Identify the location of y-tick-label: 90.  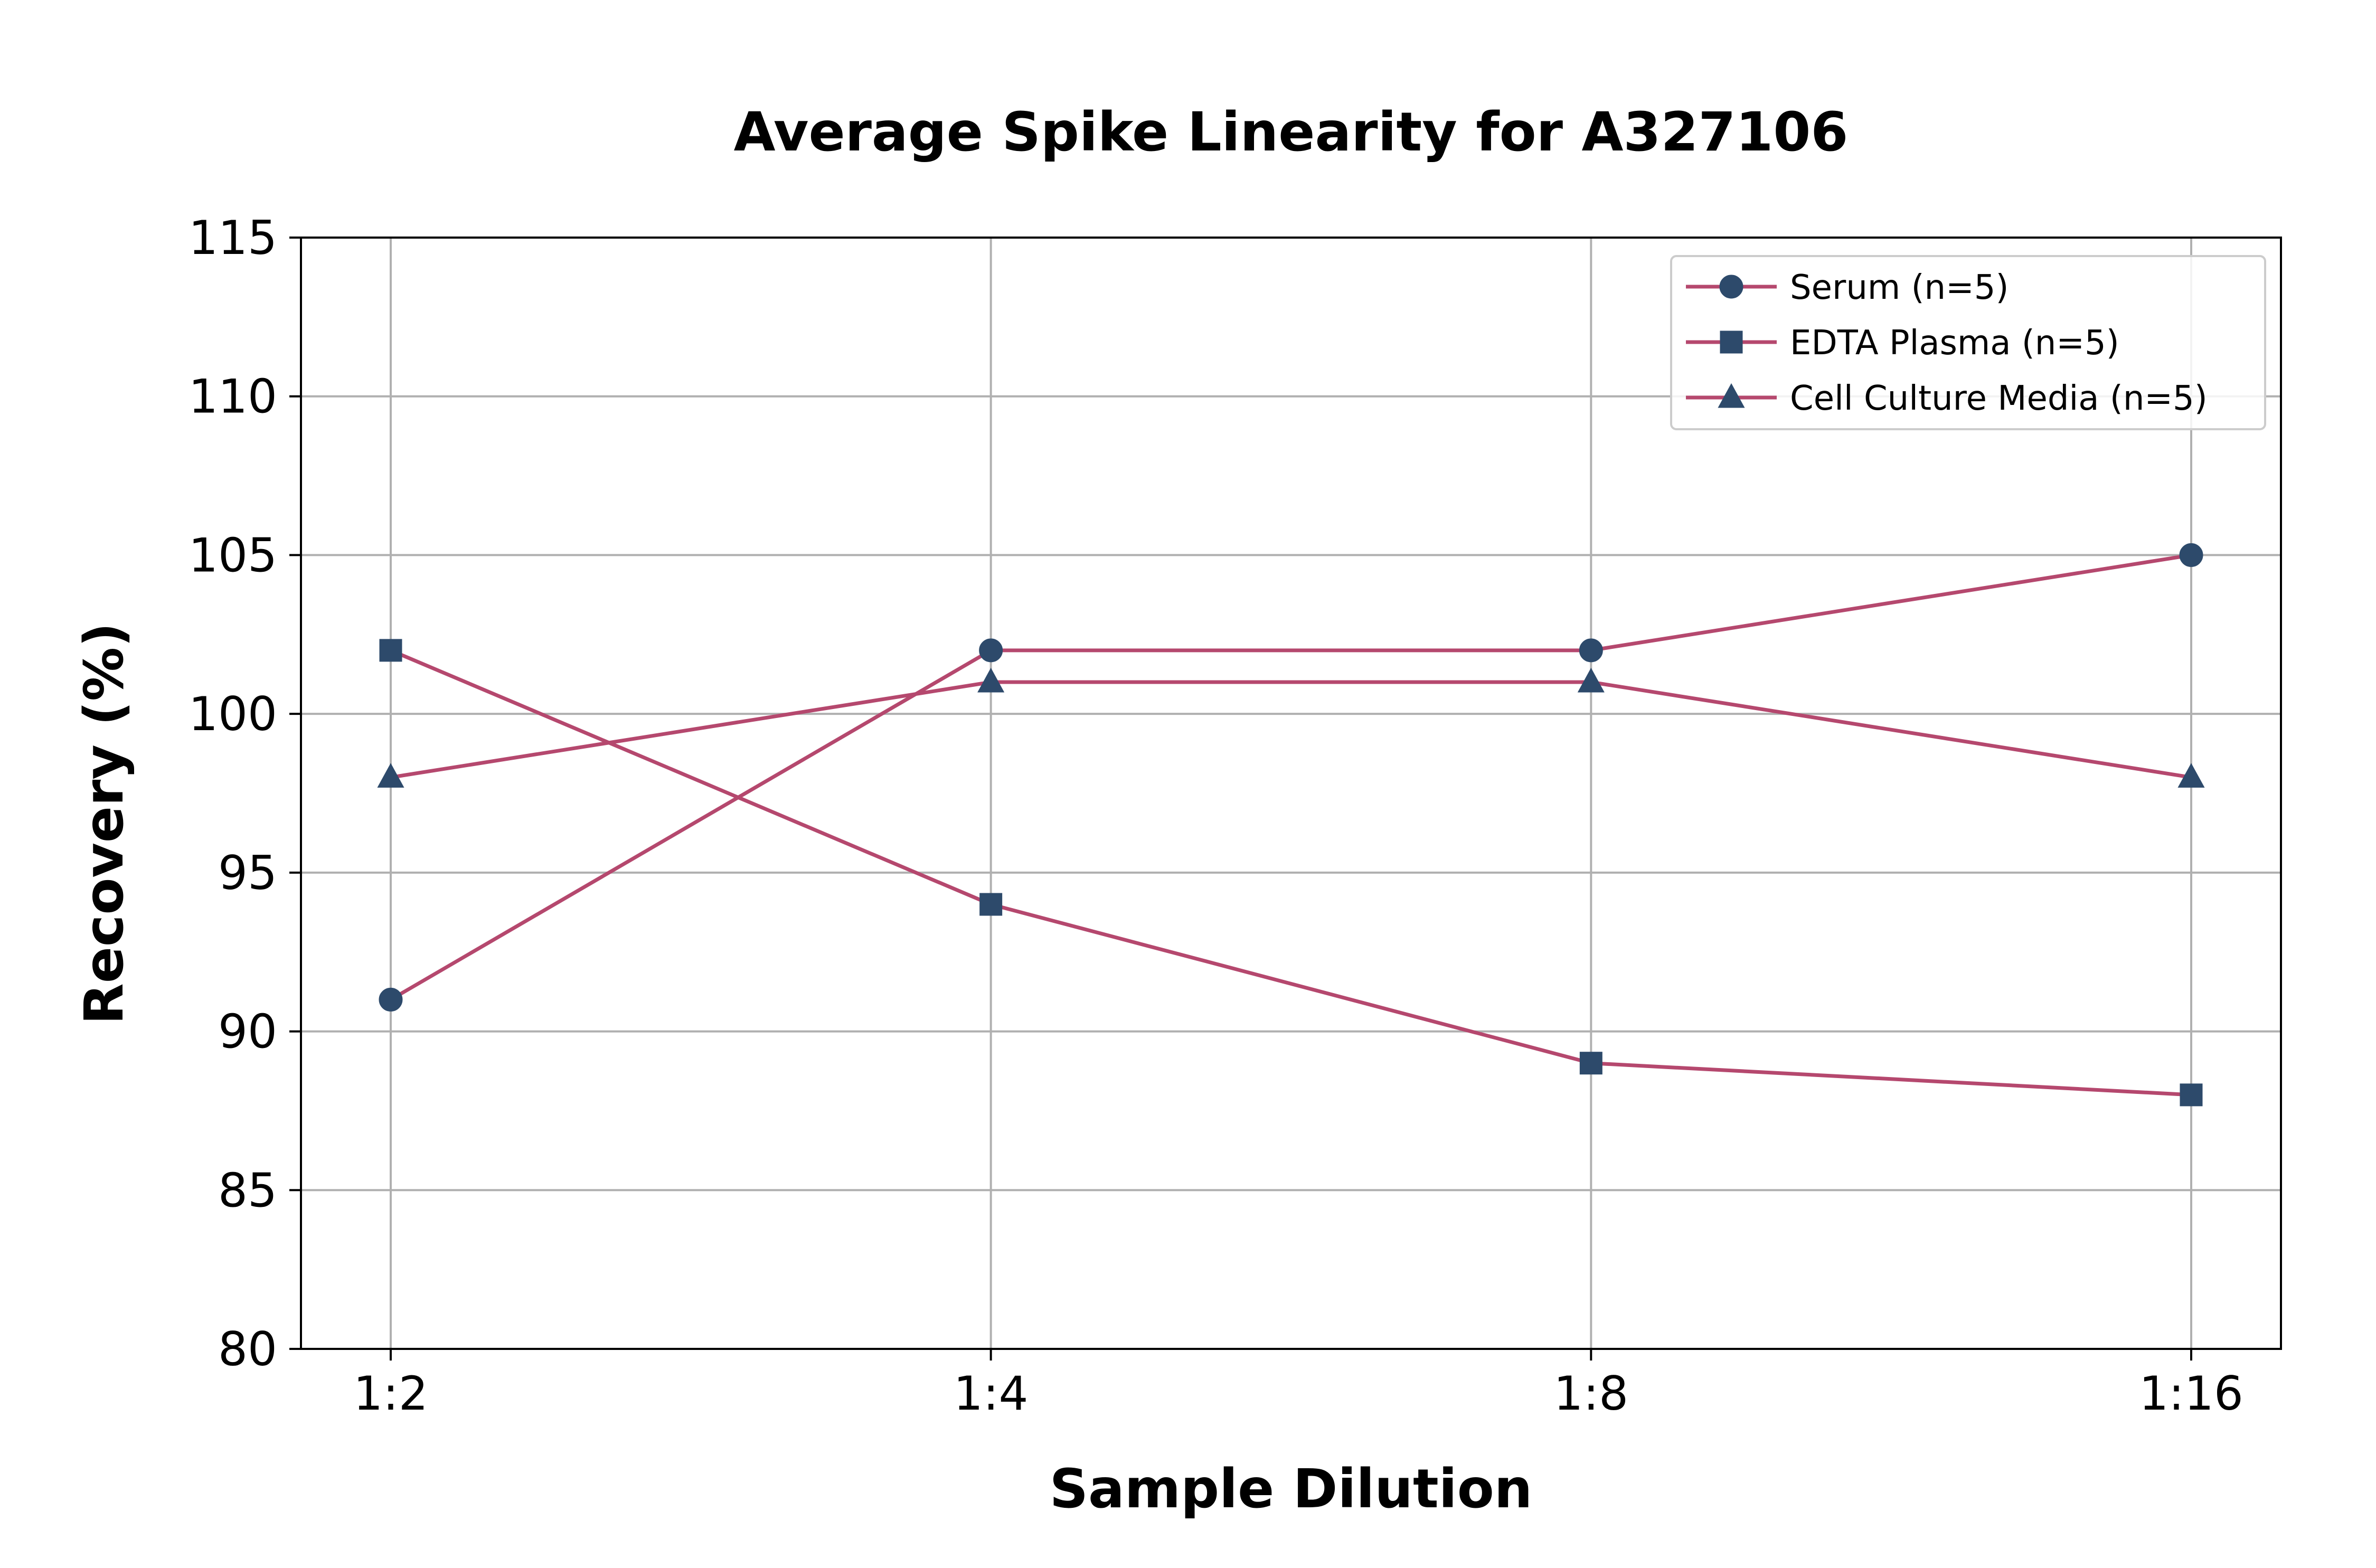
(247, 1032).